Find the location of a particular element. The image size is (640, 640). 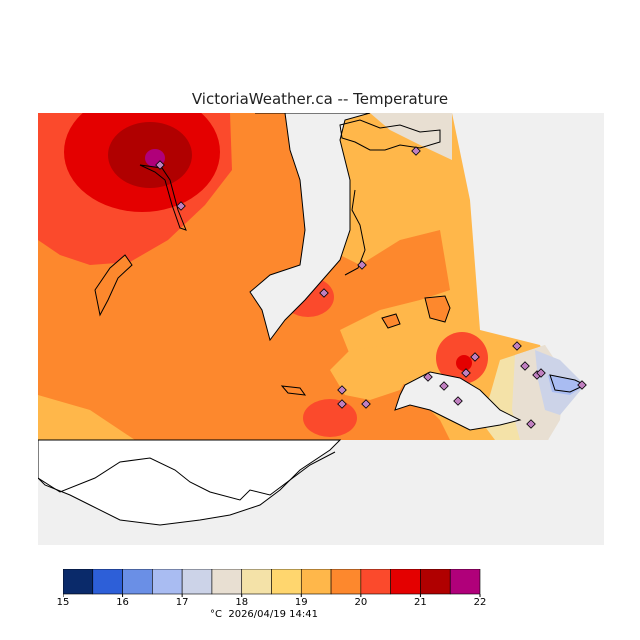

coastline-east-point is located at coordinates (568, 383).